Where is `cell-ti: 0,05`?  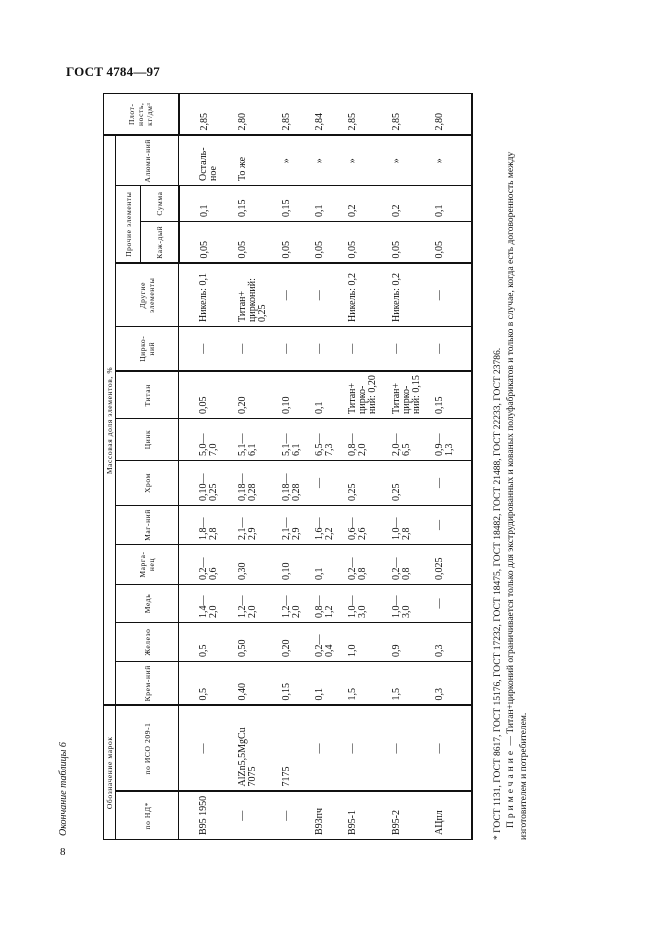 cell-ti: 0,05 is located at coordinates (208, 395).